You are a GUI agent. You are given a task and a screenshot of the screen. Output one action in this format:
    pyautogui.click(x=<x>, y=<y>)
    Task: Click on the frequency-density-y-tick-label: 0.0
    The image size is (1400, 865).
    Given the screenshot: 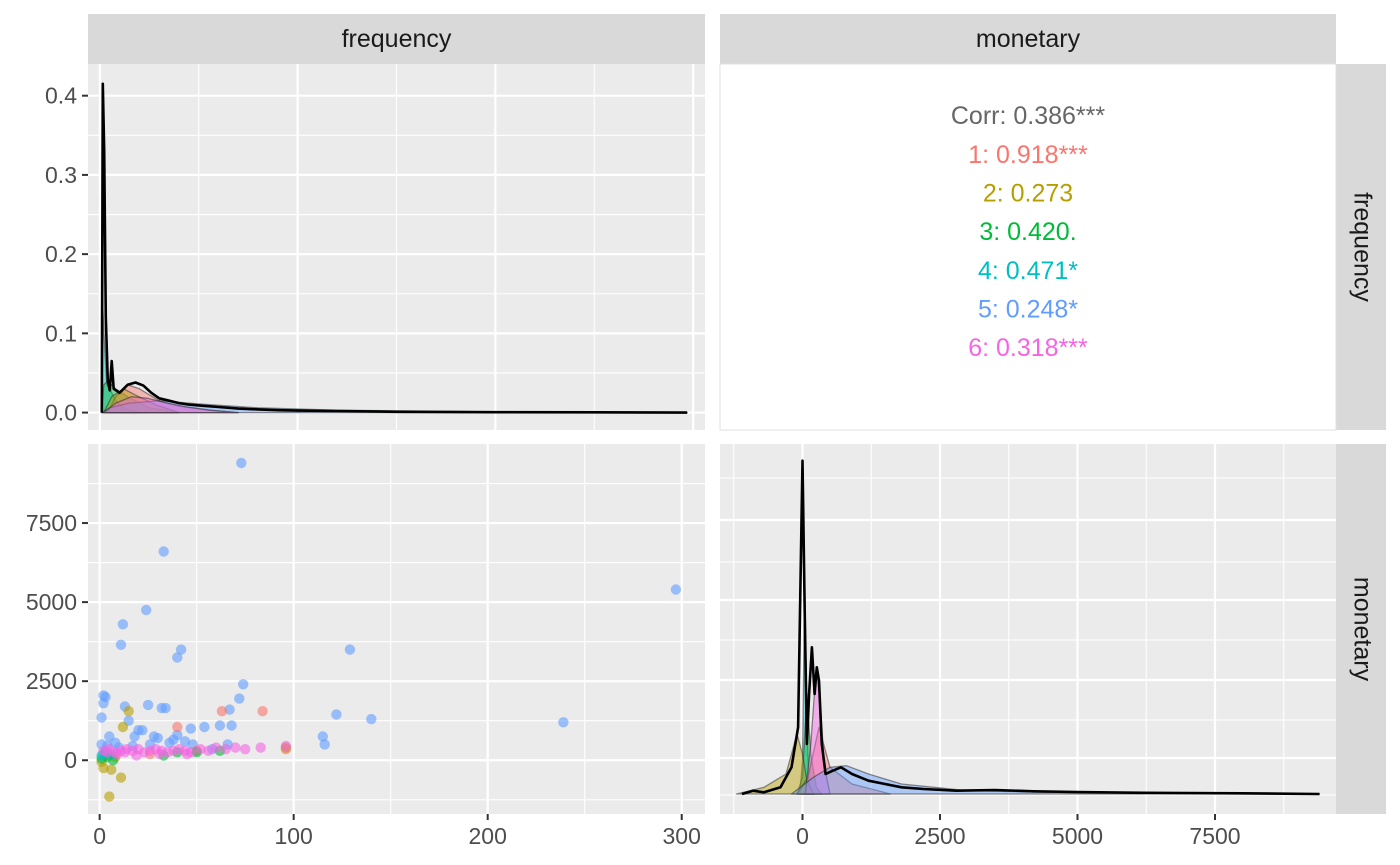 What is the action you would take?
    pyautogui.click(x=61, y=413)
    